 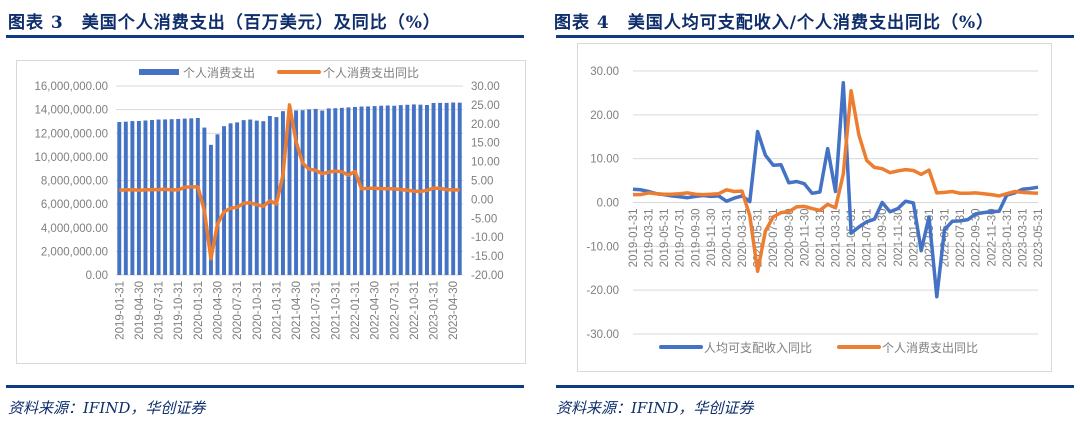 I want to click on x-tick: 2019-09-30, so click(x=696, y=238).